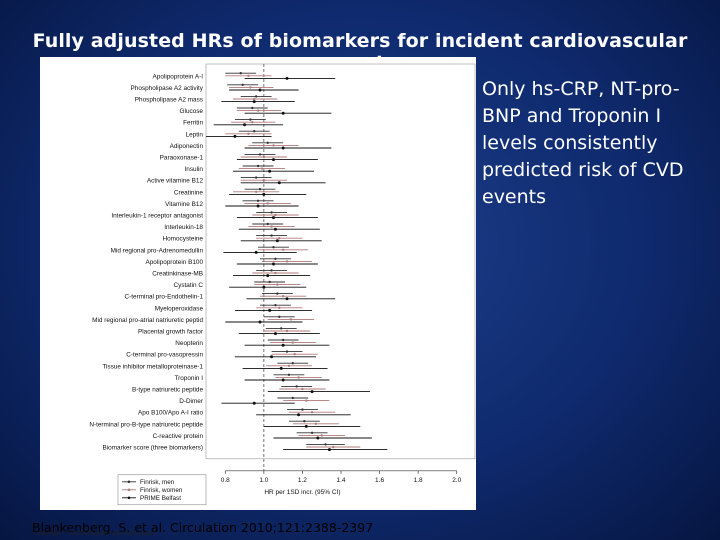  What do you see at coordinates (188, 378) in the screenshot?
I see `category-label: Troponin I` at bounding box center [188, 378].